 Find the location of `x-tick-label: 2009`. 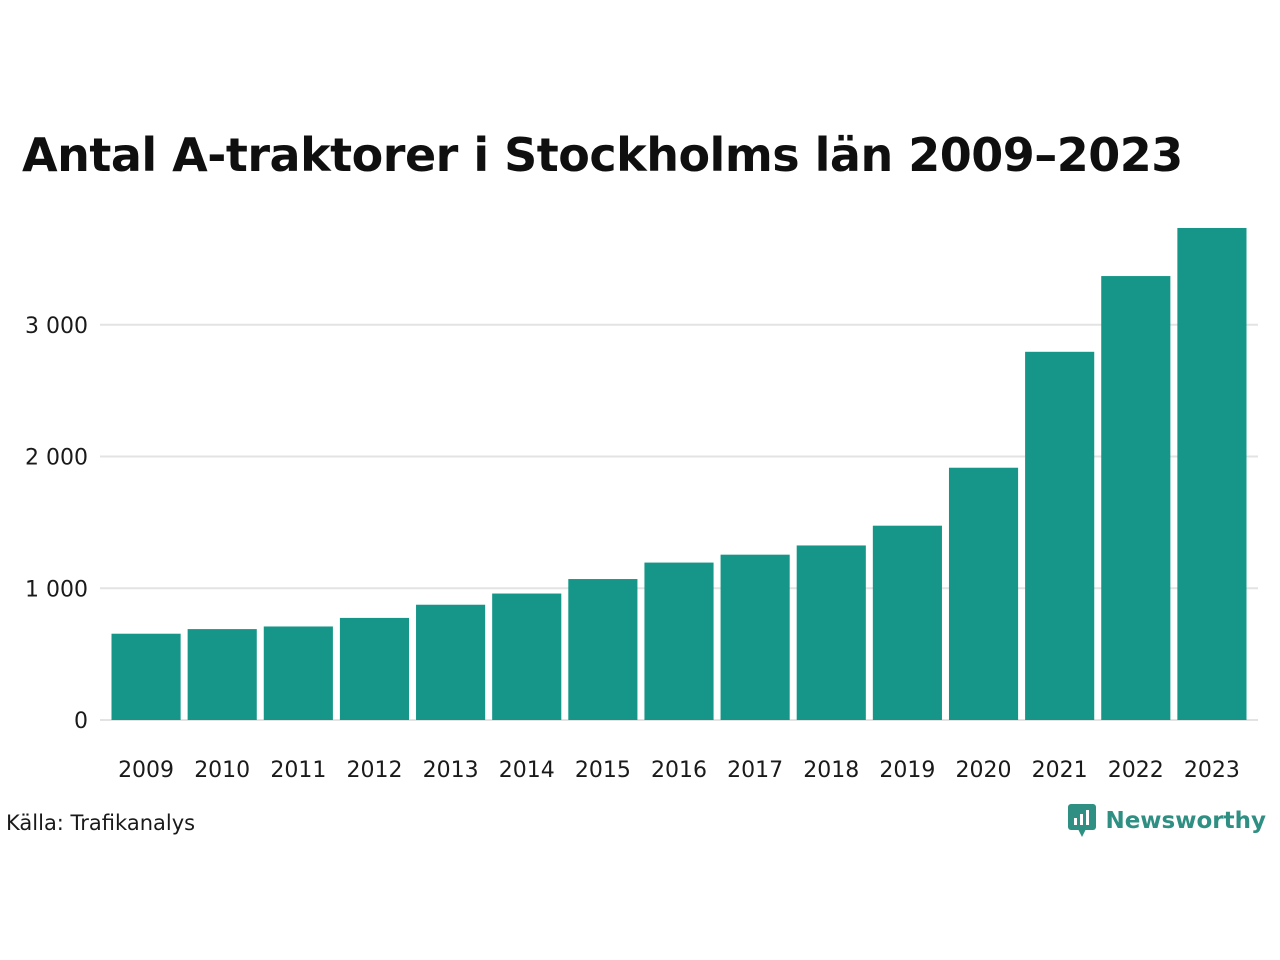

x-tick-label: 2009 is located at coordinates (146, 770).